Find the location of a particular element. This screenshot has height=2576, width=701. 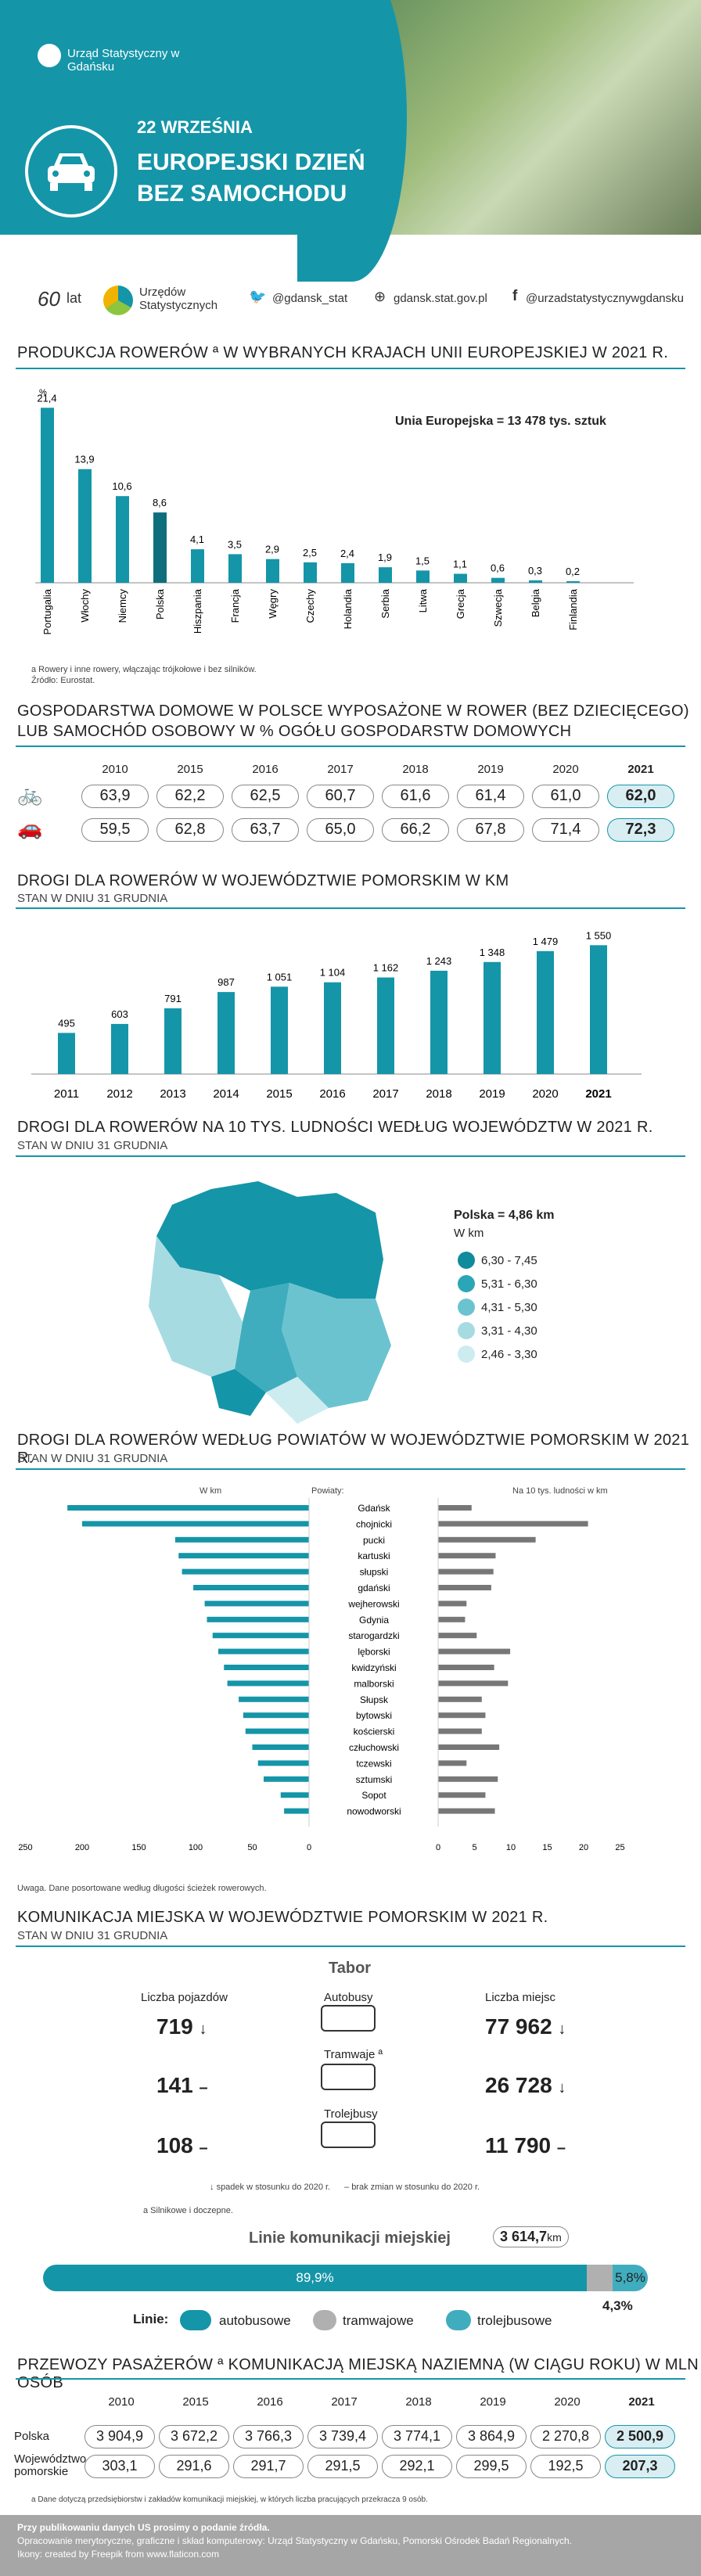

tick-label: Hiszpania is located at coordinates (197, 611).